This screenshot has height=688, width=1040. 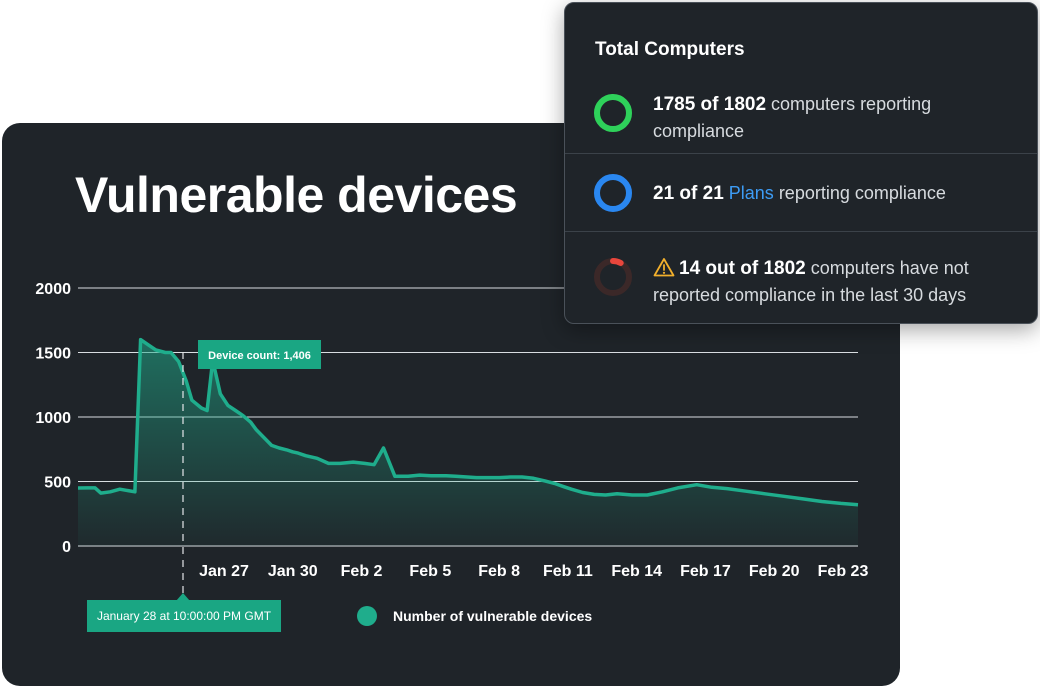 I want to click on x-tick-label: Jan 30, so click(x=293, y=571).